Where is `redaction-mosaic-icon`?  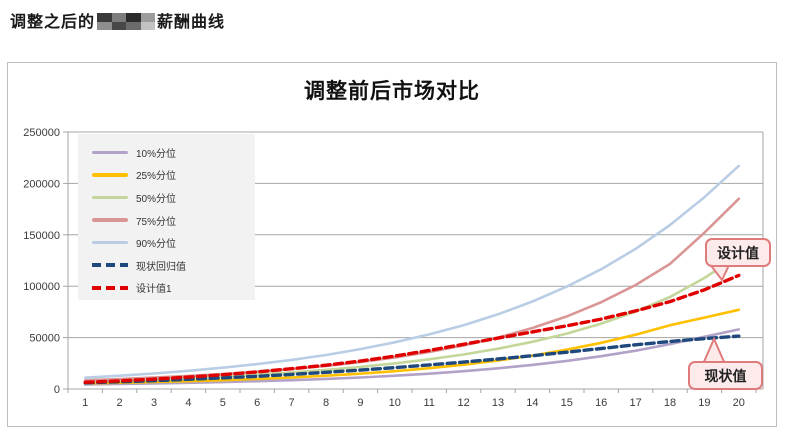 redaction-mosaic-icon is located at coordinates (126, 21).